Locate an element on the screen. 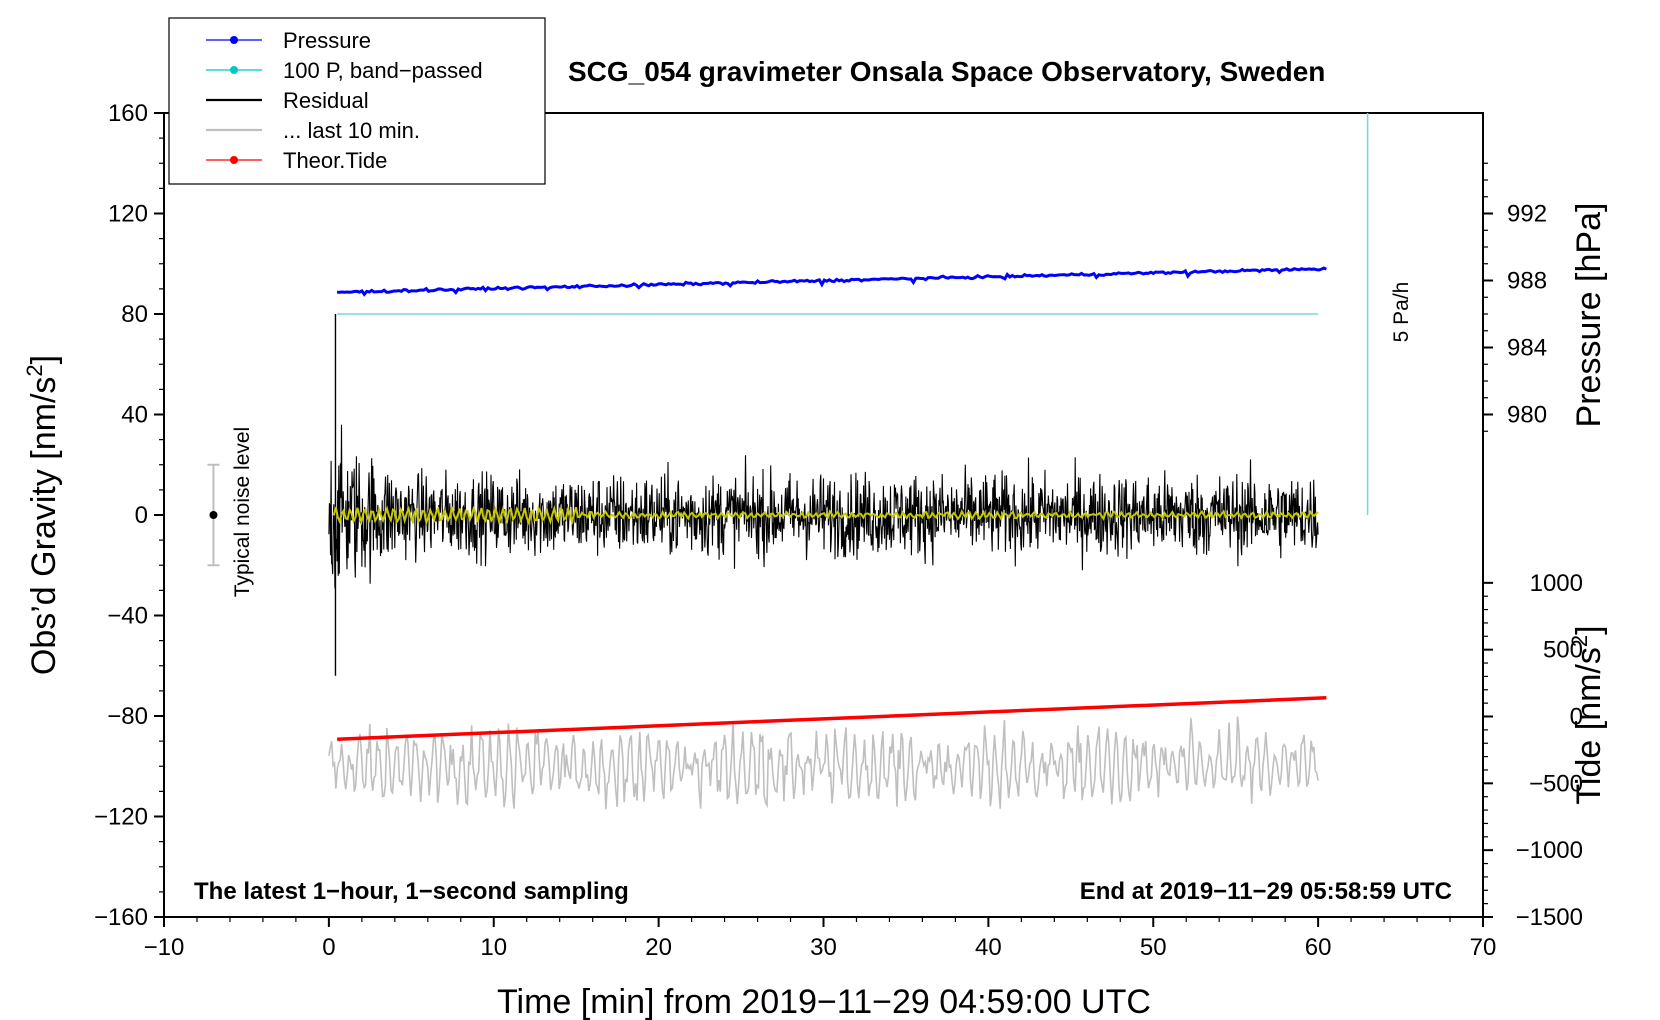  y-tick-label: 120 is located at coordinates (128, 214).